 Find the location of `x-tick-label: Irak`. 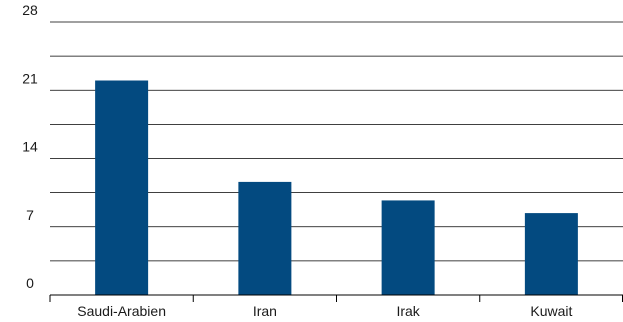

x-tick-label: Irak is located at coordinates (408, 311).